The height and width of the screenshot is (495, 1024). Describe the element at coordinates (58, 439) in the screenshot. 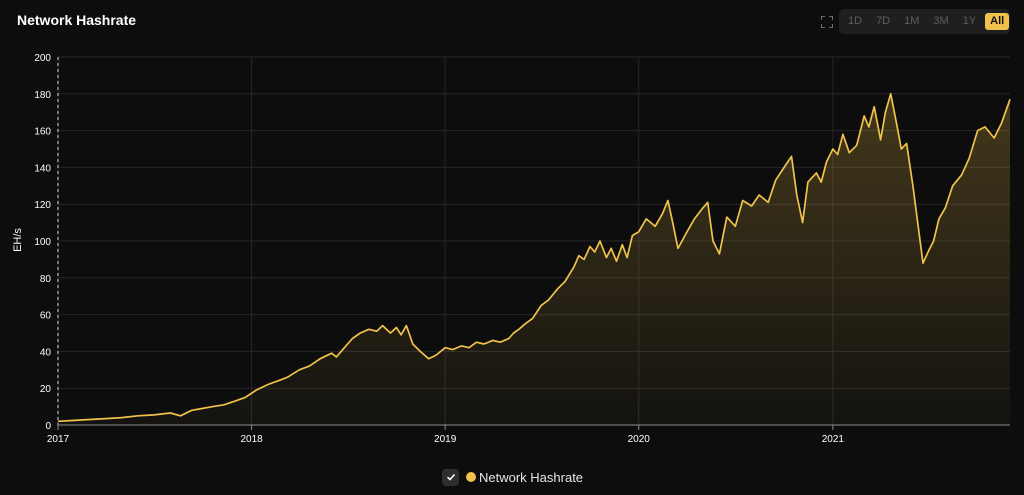

I see `x-tick-label: 2017` at that location.